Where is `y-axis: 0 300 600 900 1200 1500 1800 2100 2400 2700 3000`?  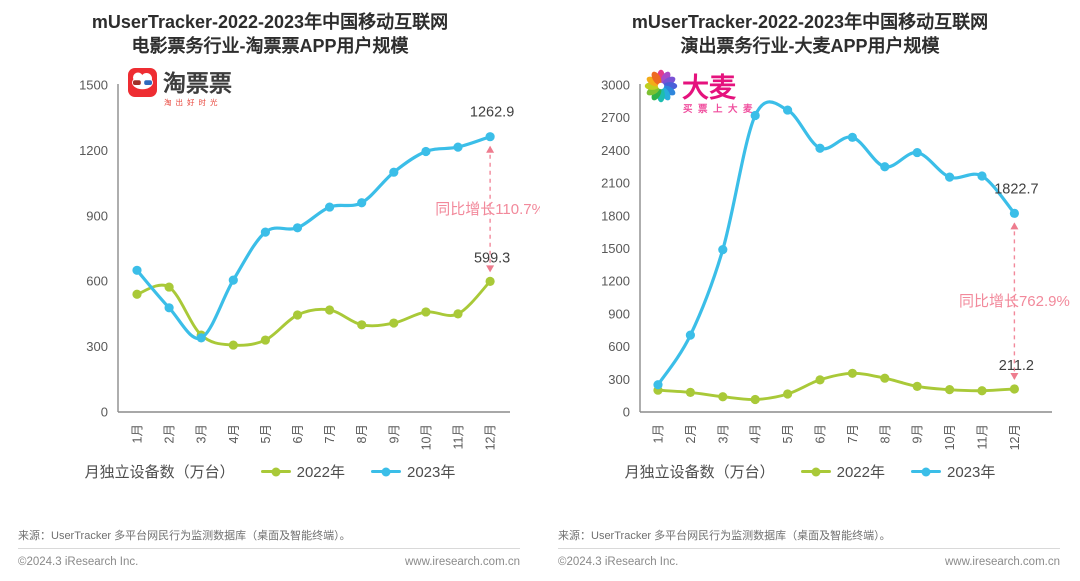
y-axis: 0 300 600 900 1200 1500 1800 2100 2400 2700 3000 is located at coordinates (615, 249).